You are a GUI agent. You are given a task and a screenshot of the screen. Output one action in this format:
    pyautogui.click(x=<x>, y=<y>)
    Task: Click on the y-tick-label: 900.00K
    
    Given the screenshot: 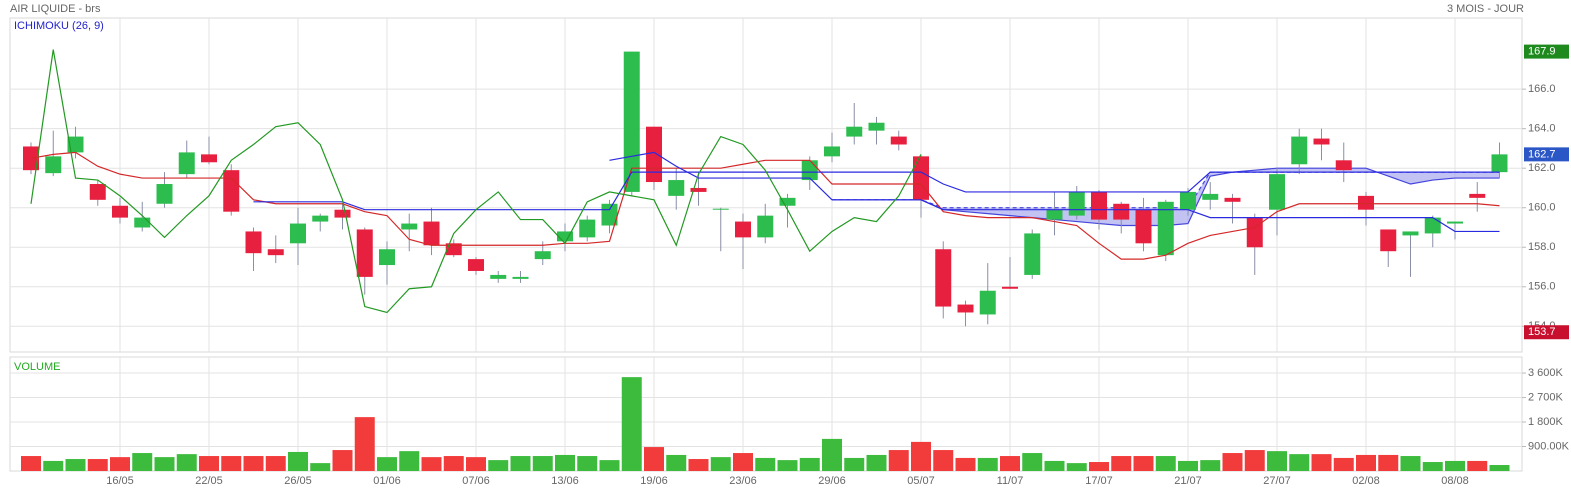 What is the action you would take?
    pyautogui.click(x=1549, y=446)
    